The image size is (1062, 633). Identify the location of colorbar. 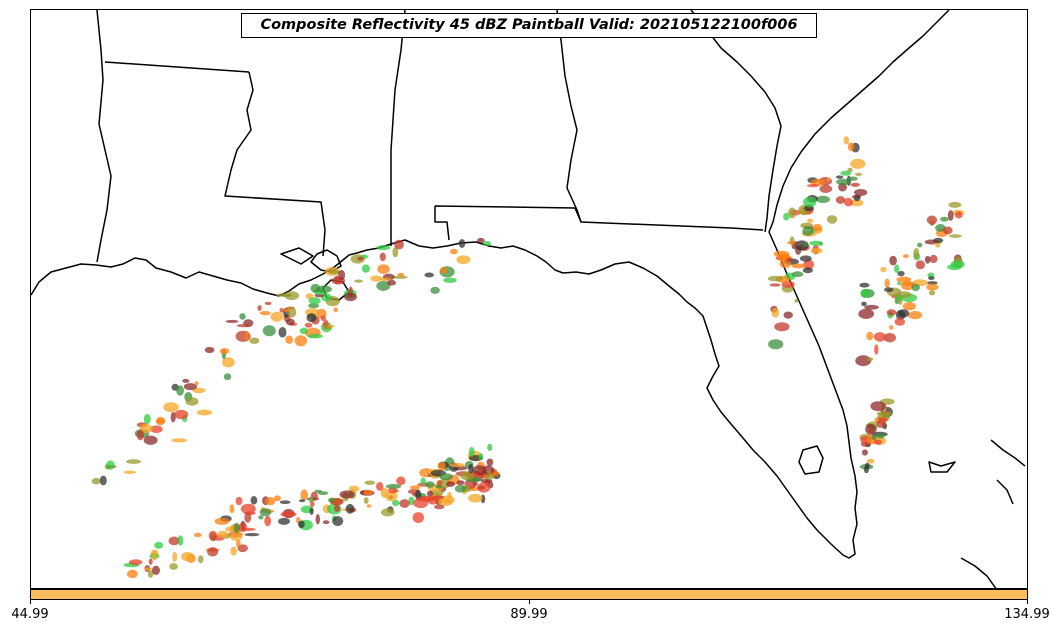
(529, 594).